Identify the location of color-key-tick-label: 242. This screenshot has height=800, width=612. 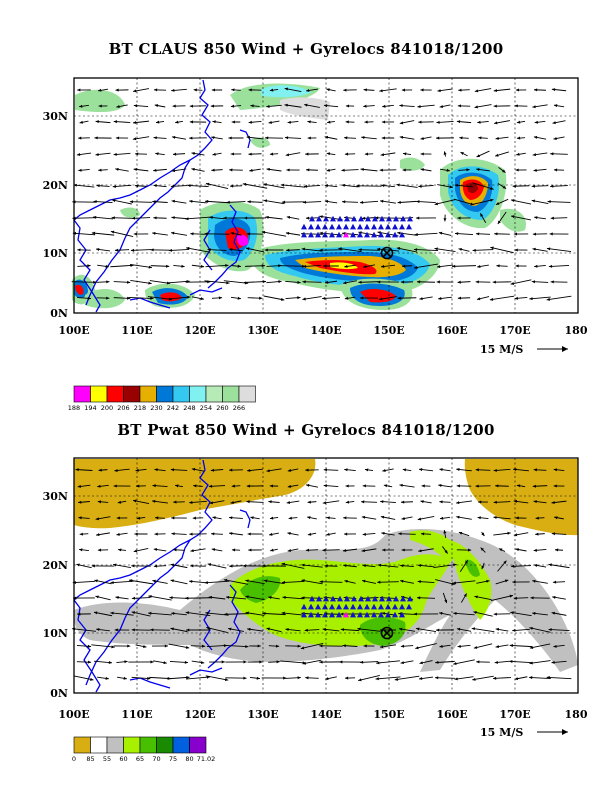
(173, 408).